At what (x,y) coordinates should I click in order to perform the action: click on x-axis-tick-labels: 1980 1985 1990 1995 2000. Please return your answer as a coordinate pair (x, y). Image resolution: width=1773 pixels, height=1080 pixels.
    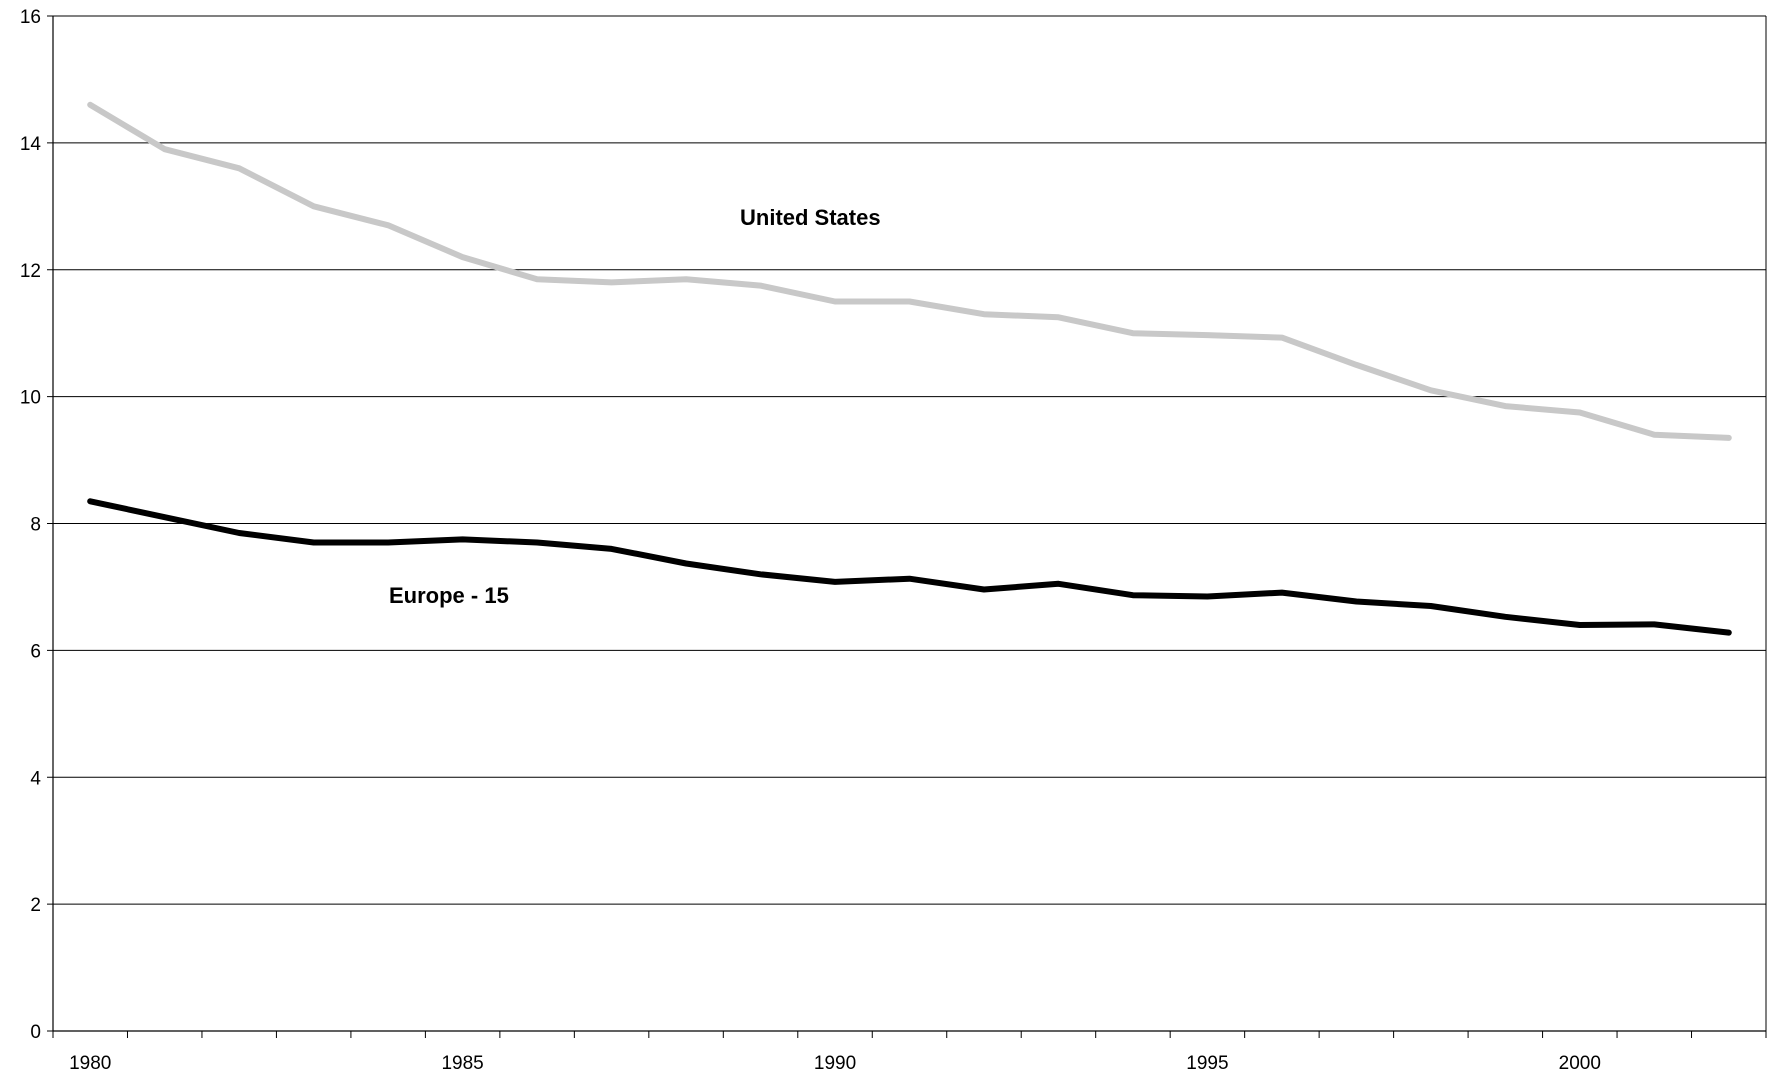
    Looking at the image, I should click on (835, 1063).